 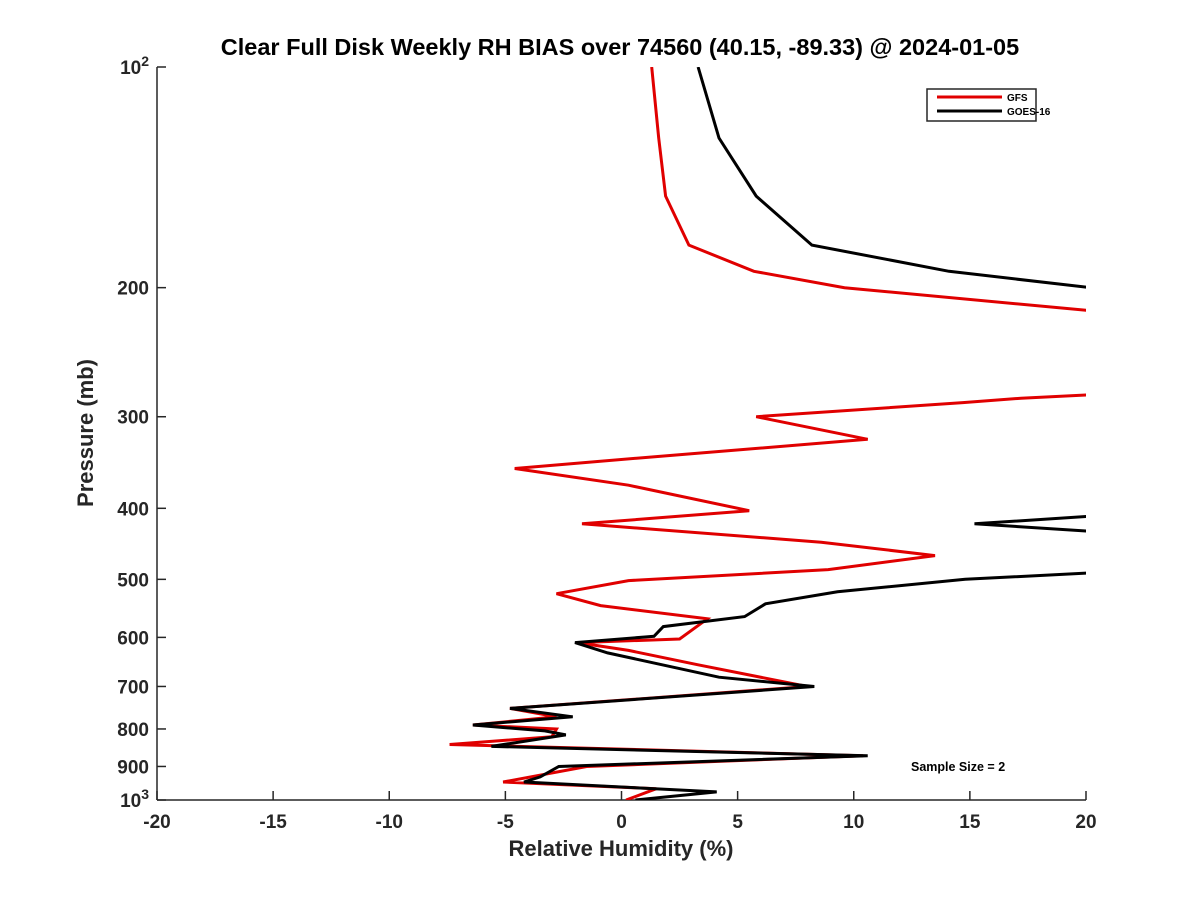 What do you see at coordinates (156, 822) in the screenshot?
I see `x-tick-label: -20` at bounding box center [156, 822].